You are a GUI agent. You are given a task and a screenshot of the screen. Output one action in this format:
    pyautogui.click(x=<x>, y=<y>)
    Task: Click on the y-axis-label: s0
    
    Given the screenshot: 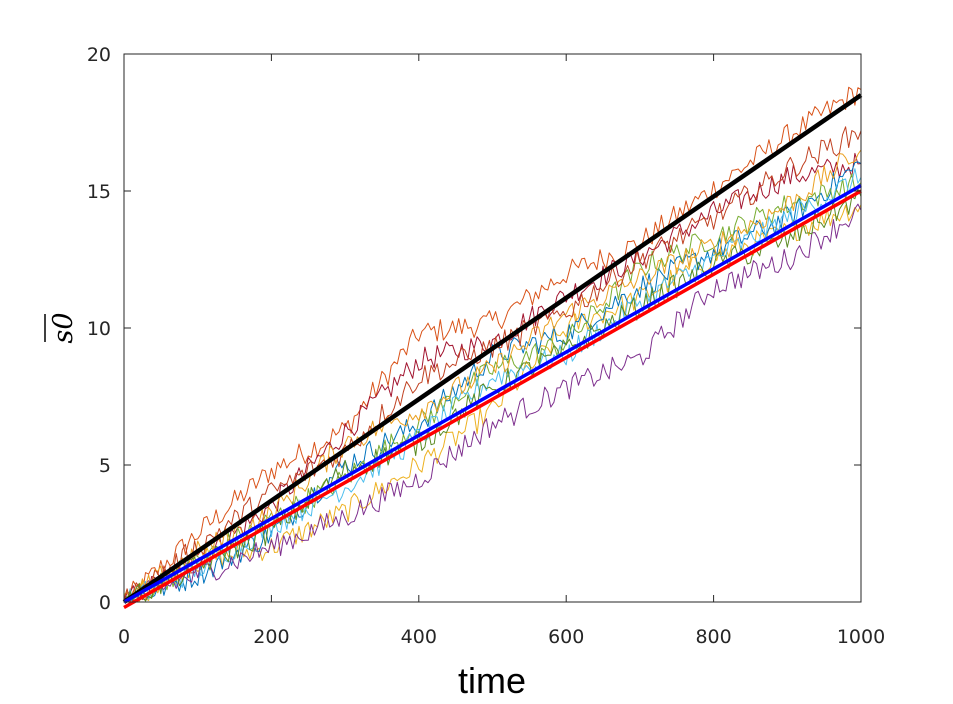 What is the action you would take?
    pyautogui.click(x=63, y=327)
    